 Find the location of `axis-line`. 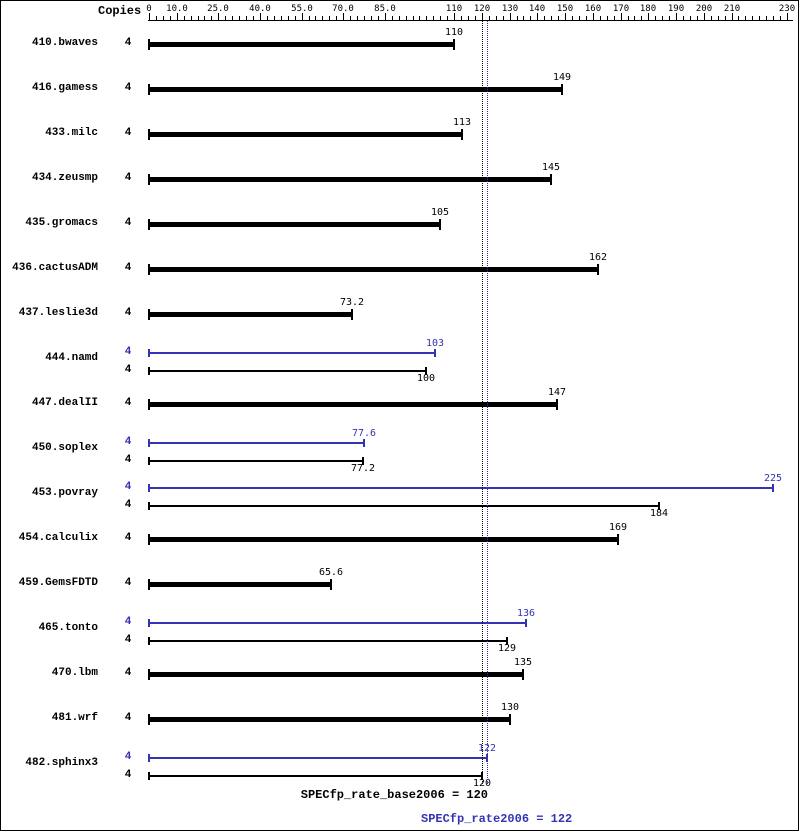

axis-line is located at coordinates (470, 20).